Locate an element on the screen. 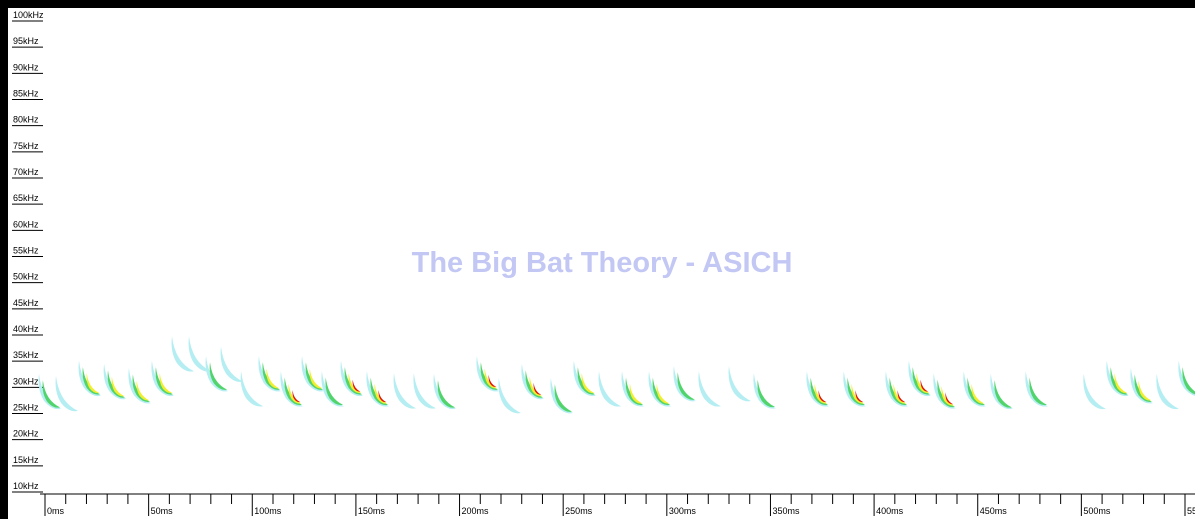 This screenshot has width=1195, height=519. y-tick-label: 10kHz is located at coordinates (26, 486).